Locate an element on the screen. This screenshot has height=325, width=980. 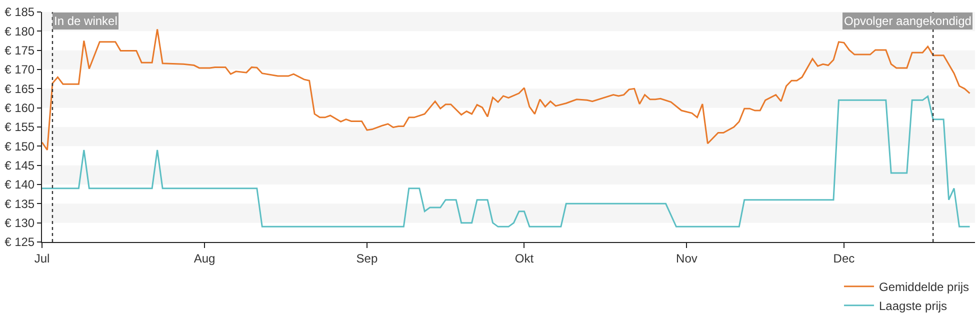
legend-label: Gemiddelde prijs is located at coordinates (924, 287).